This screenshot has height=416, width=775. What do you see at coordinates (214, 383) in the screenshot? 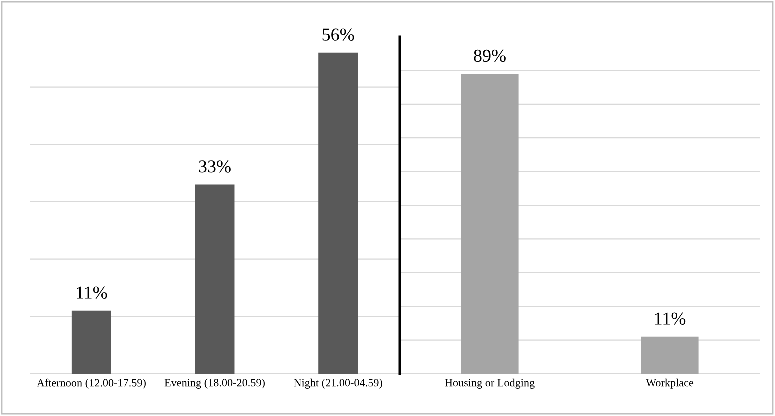
I see `x-tick-label: Evening (18.00-20.59)` at bounding box center [214, 383].